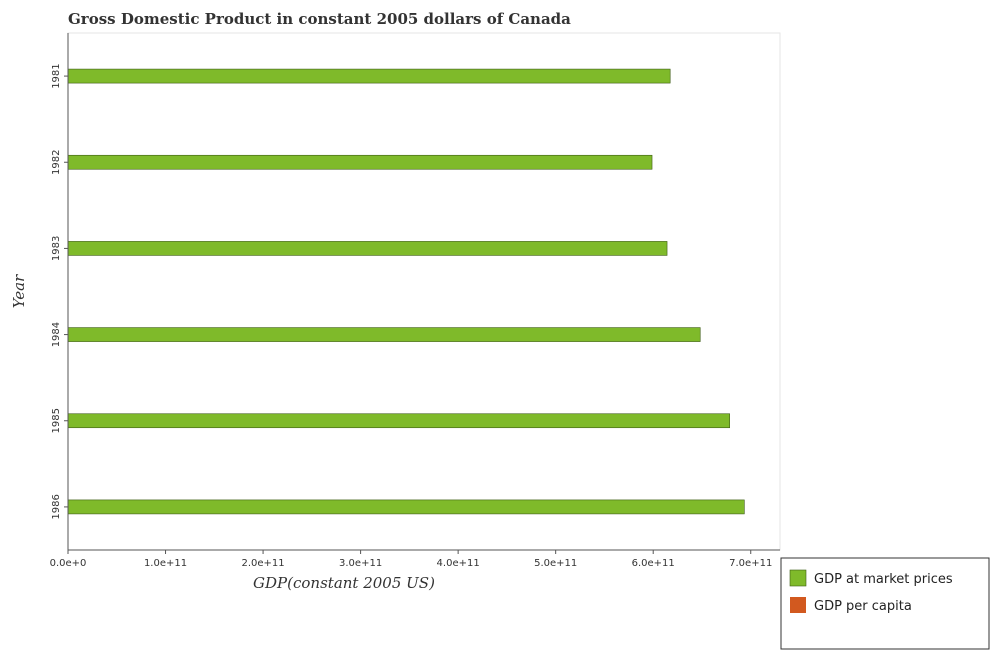 The width and height of the screenshot is (990, 650). Describe the element at coordinates (19, 291) in the screenshot. I see `y-axis-title: Year` at that location.